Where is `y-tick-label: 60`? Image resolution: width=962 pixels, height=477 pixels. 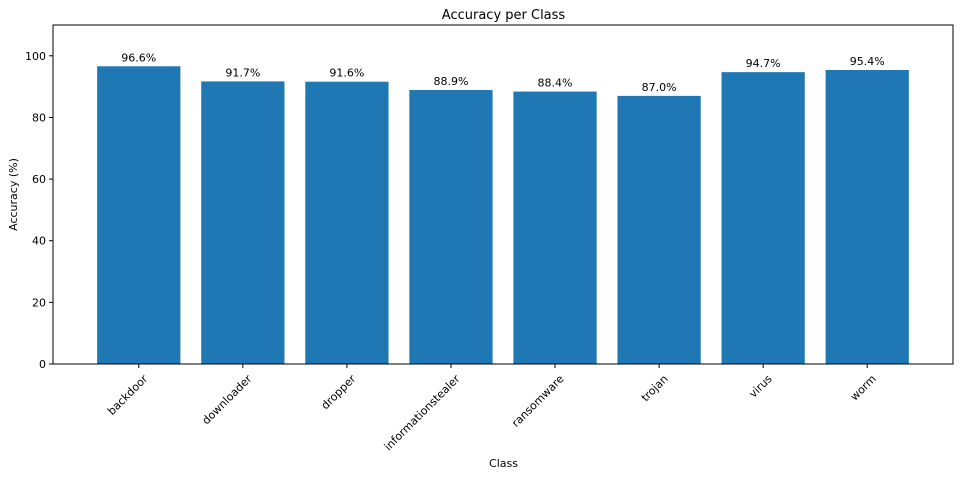 y-tick-label: 60 is located at coordinates (39, 179).